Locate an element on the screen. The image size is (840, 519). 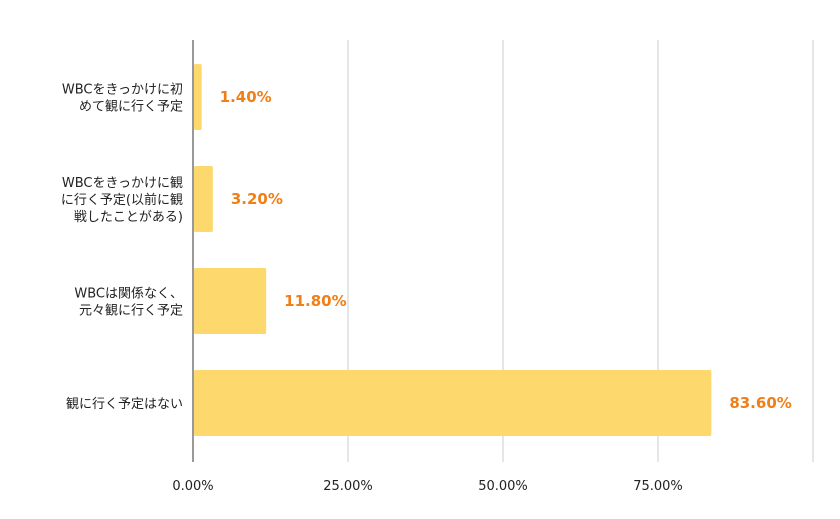
category-label-1: WBCをきっかけに観に行く予定(以前に観戦したことがある) is located at coordinates (122, 200).